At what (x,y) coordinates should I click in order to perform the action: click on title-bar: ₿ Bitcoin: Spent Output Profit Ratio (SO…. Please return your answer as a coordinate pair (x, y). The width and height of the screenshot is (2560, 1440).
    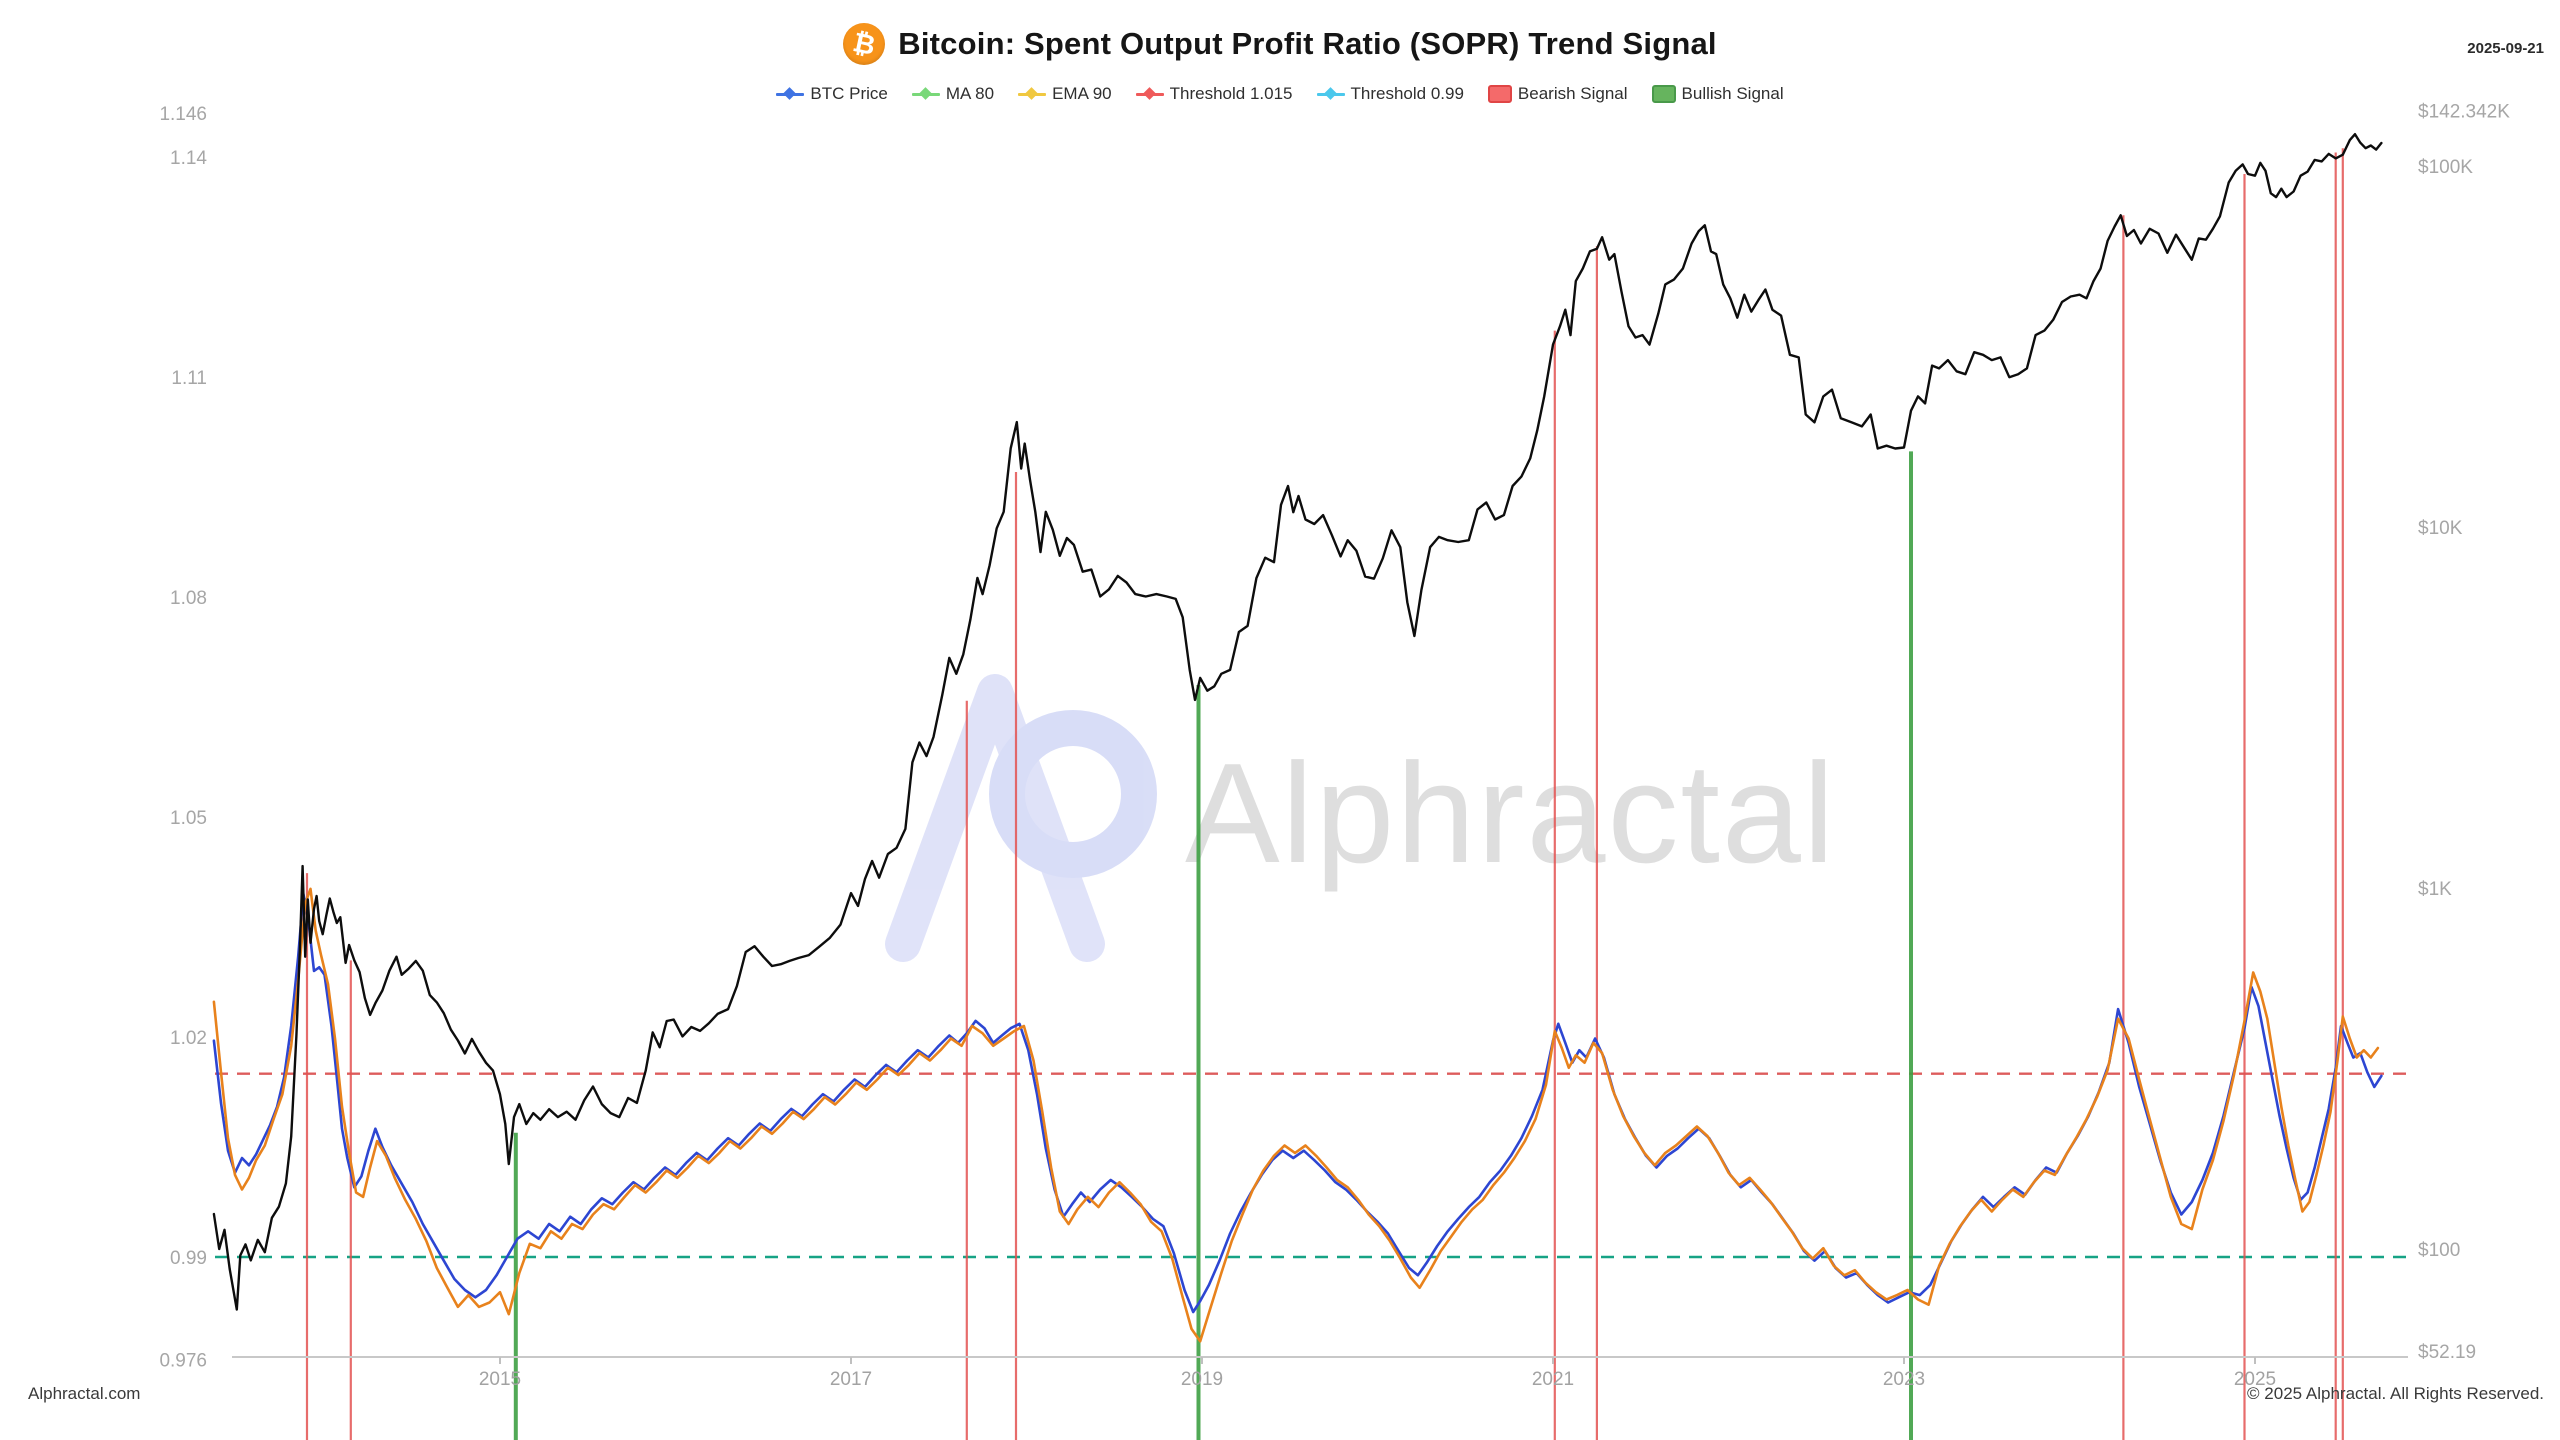
    Looking at the image, I should click on (1280, 44).